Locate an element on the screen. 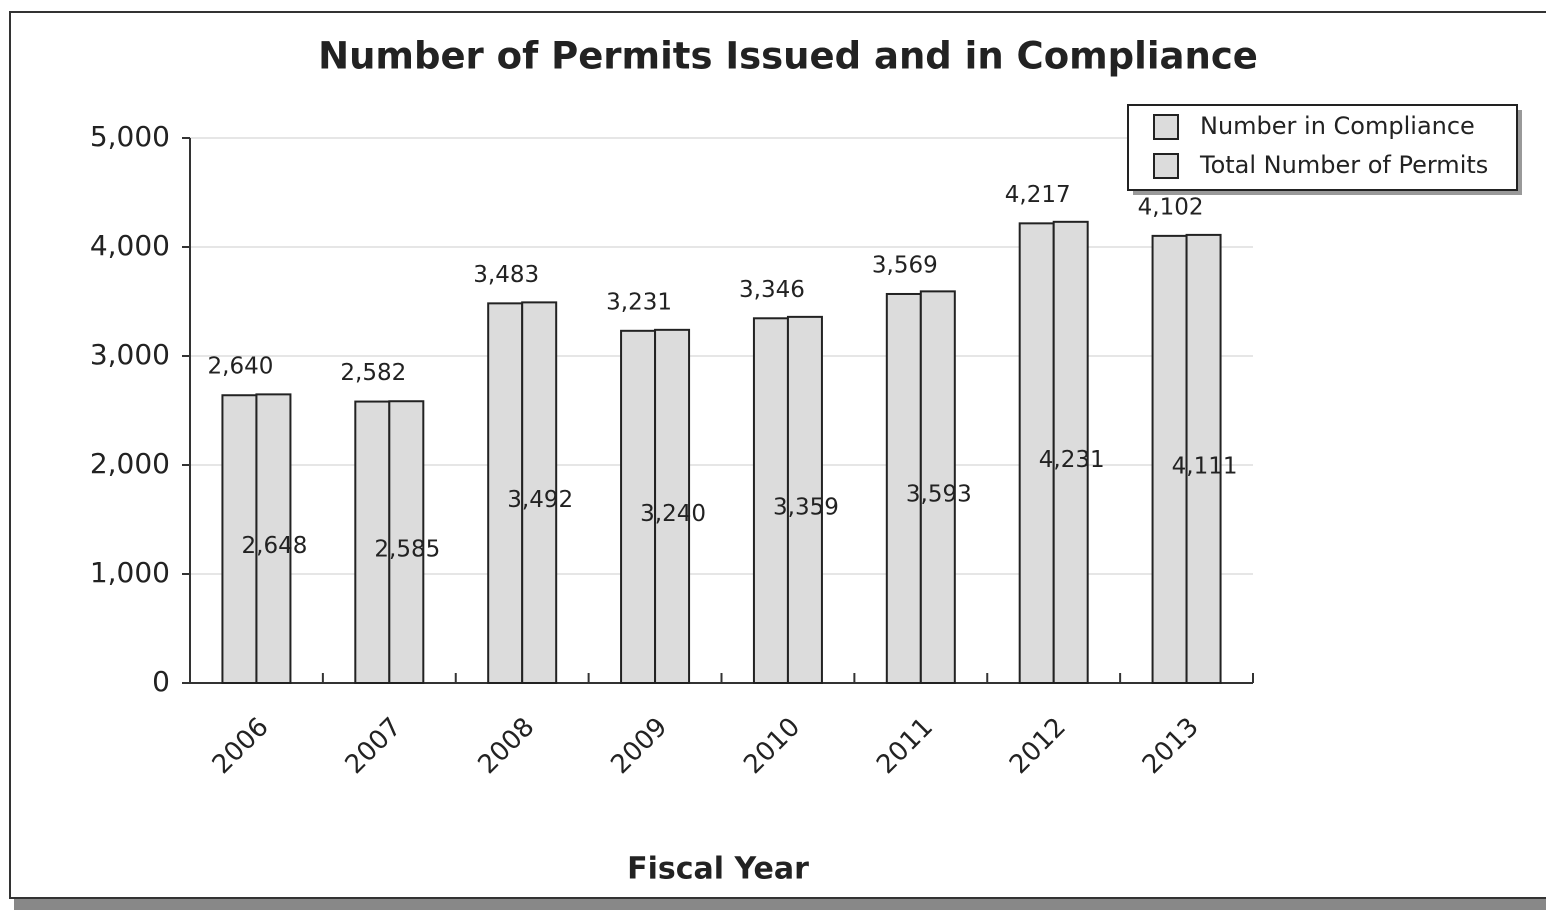 This screenshot has width=1546, height=912. legend-label: Number in Compliance is located at coordinates (1337, 126).